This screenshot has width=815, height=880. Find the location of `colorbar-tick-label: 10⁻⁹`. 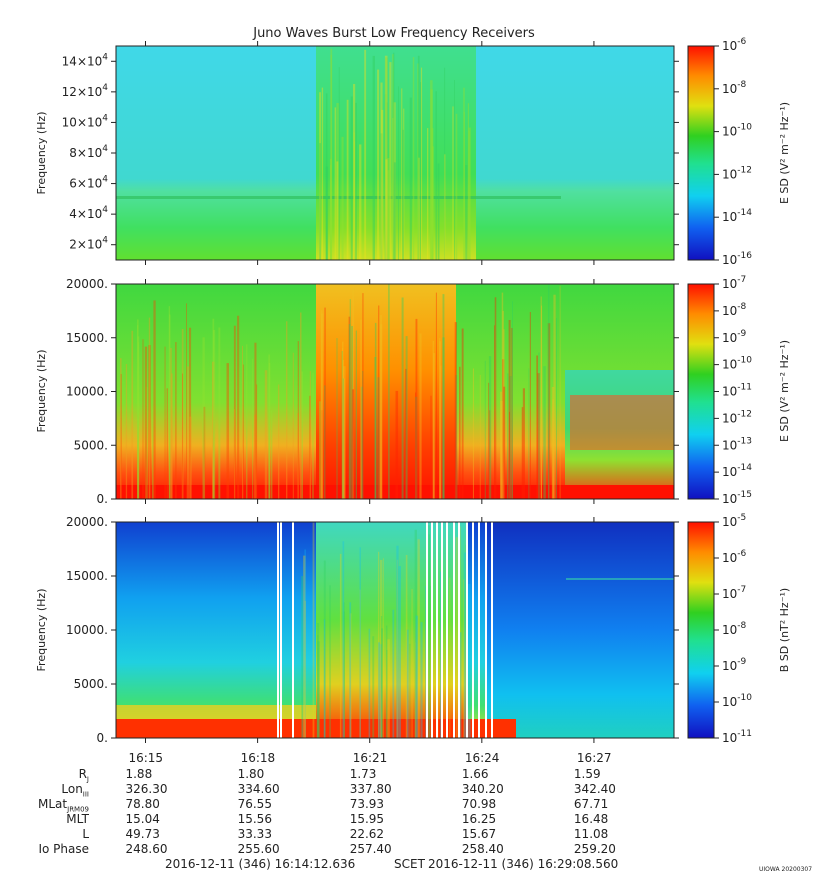

colorbar-tick-label: 10⁻⁹ is located at coordinates (734, 337).